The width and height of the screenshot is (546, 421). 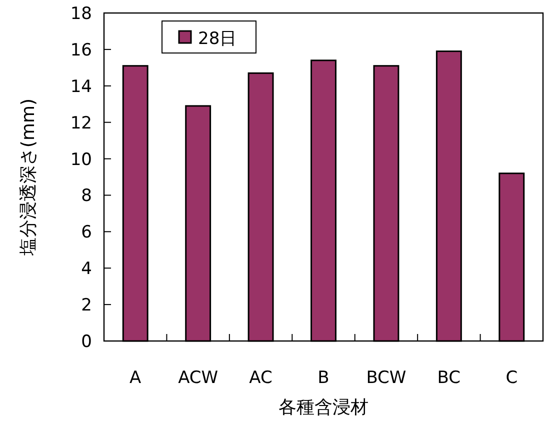 What do you see at coordinates (86, 232) in the screenshot?
I see `y-tick-label: 6` at bounding box center [86, 232].